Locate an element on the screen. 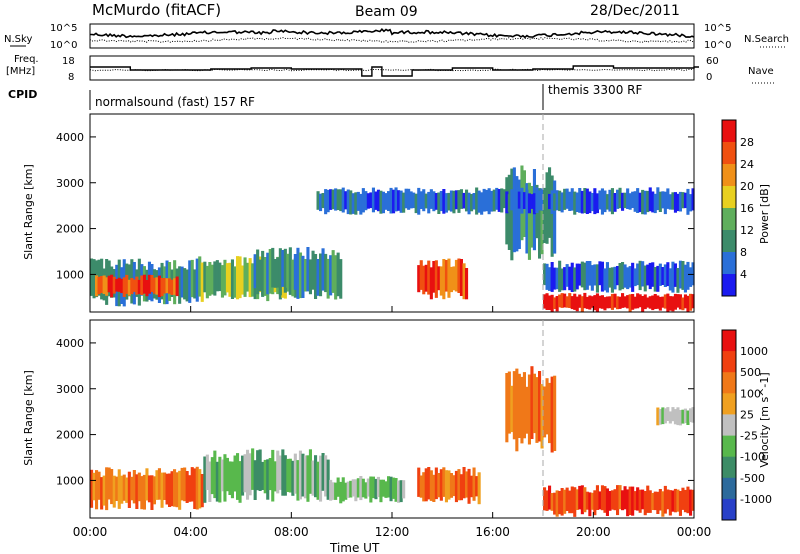 The image size is (800, 554). freq-label-1: Freq. is located at coordinates (26, 59).